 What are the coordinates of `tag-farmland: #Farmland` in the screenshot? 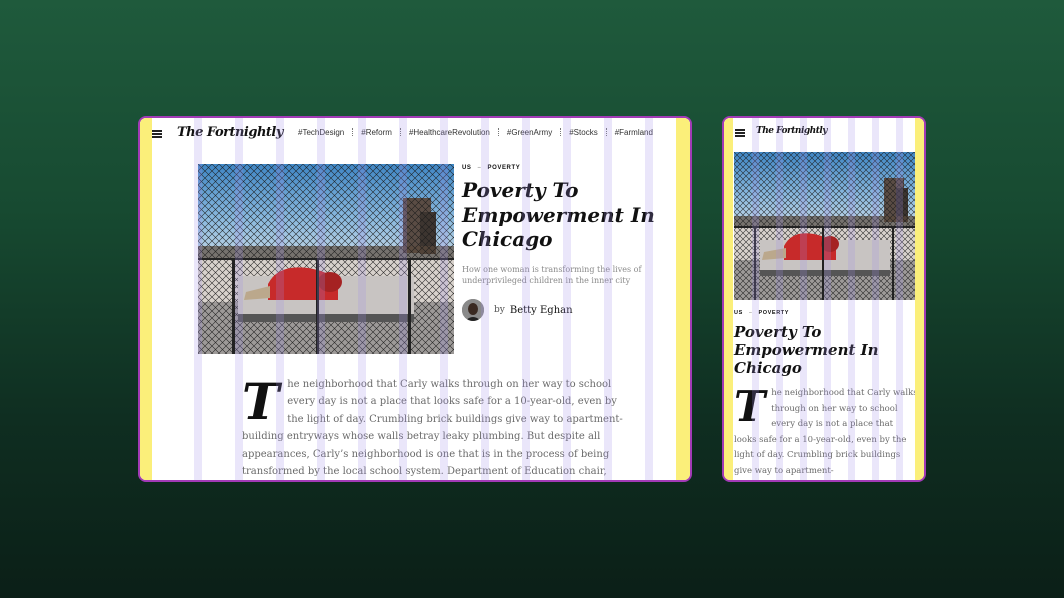 It's located at (633, 132).